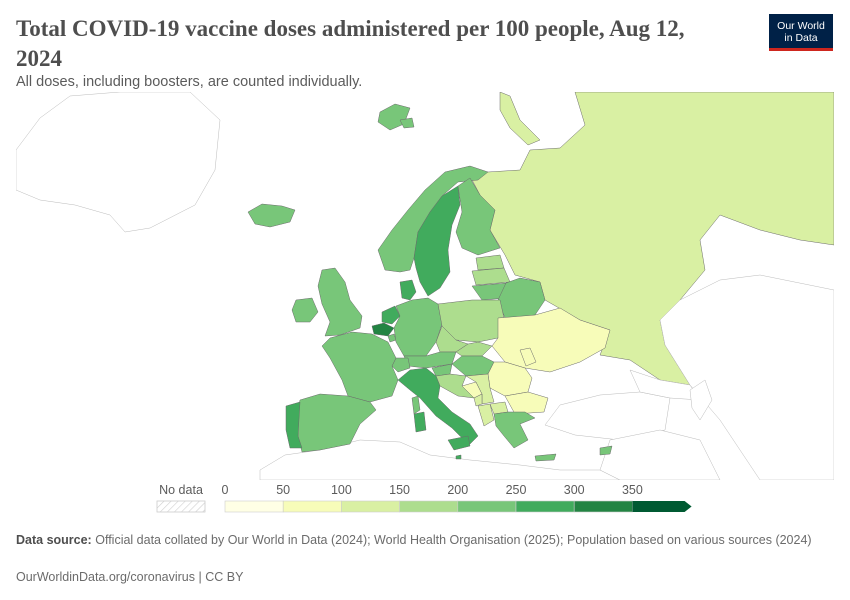 This screenshot has height=600, width=850. I want to click on country-sweden, so click(437, 241).